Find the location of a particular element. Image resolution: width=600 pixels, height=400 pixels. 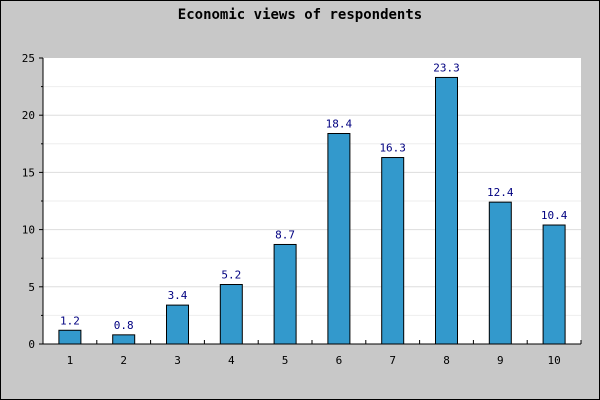

y-tick-label: 0 is located at coordinates (31, 344).